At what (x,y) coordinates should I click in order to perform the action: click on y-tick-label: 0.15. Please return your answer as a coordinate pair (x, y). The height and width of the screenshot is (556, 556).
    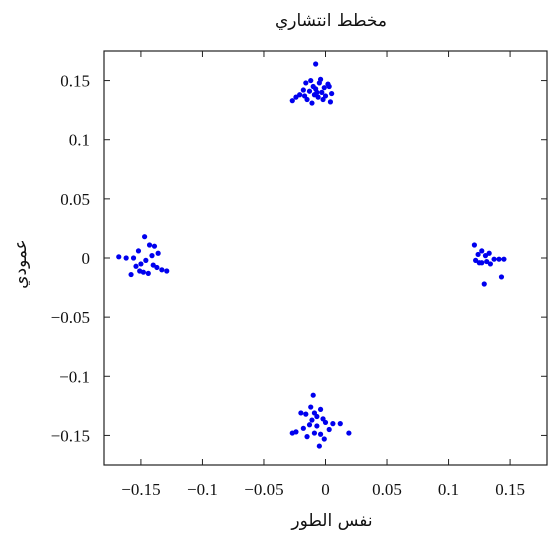
    Looking at the image, I should click on (75, 81).